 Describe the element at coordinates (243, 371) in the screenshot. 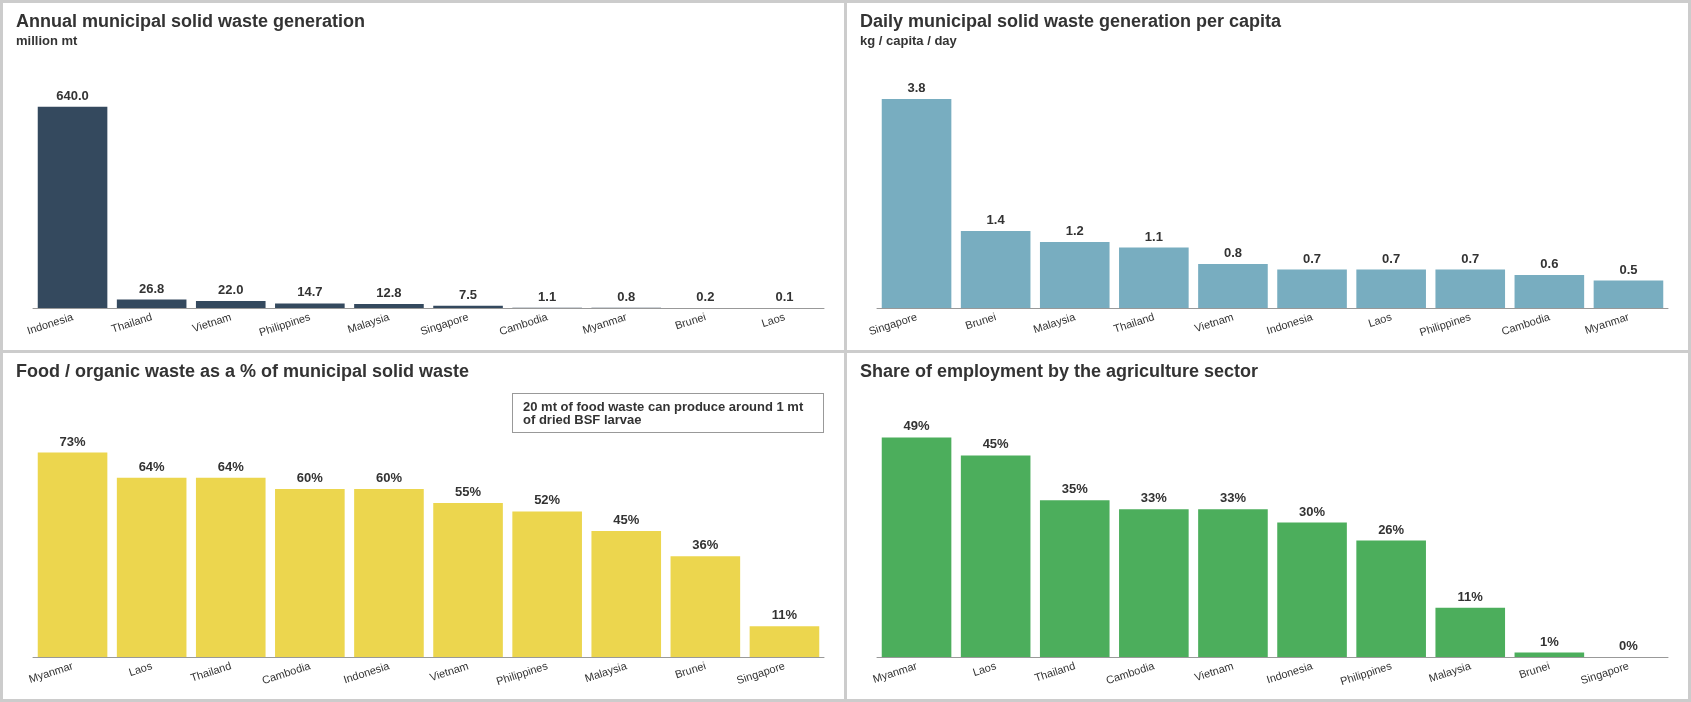

I see `chart-title: Food / organic waste as a % of municipal solid waste` at that location.